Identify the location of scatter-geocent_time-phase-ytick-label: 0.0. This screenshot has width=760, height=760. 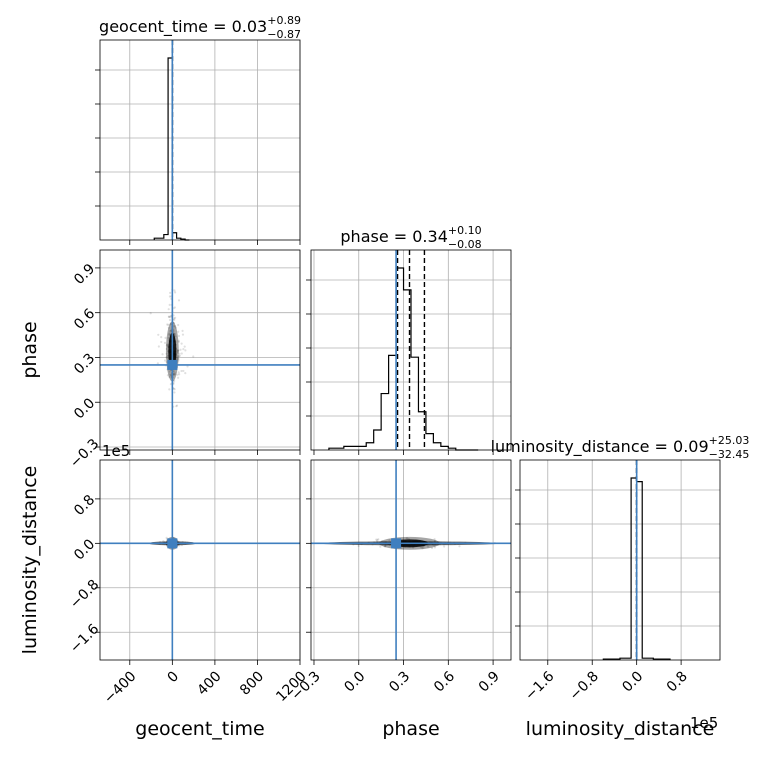
(84, 408).